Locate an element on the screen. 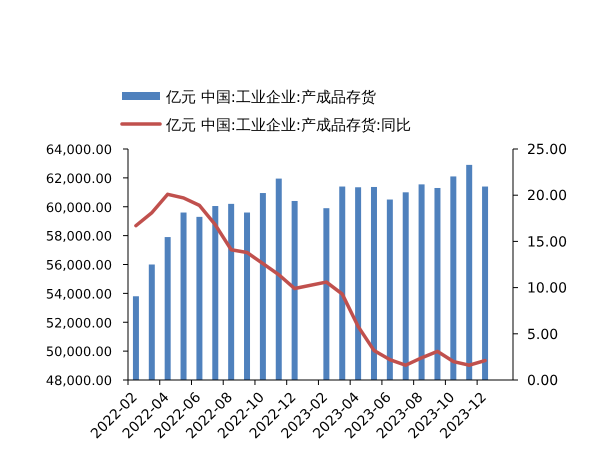  y-tick-label: 54,000.00 is located at coordinates (79, 294).